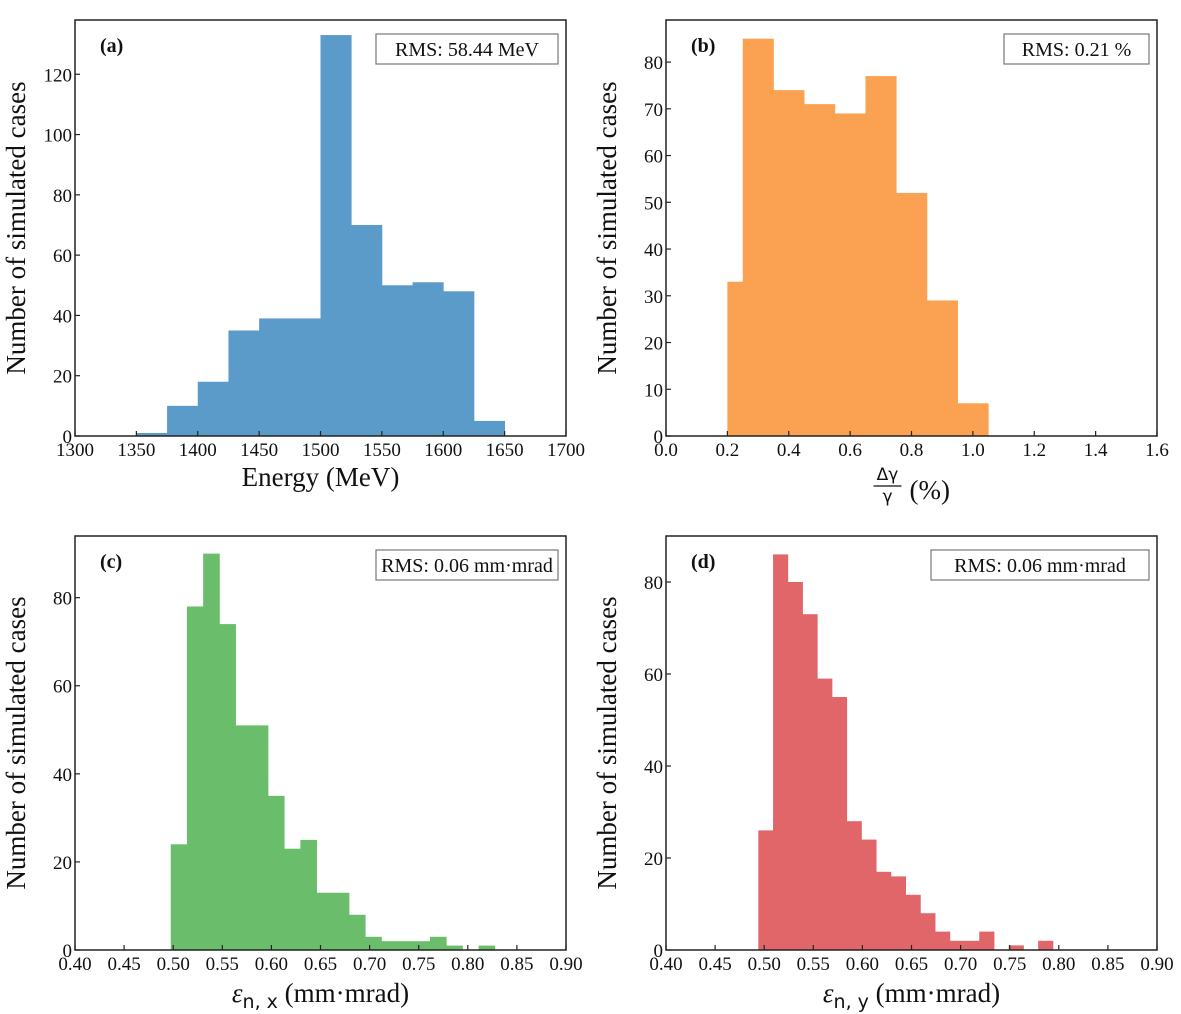 This screenshot has height=1014, width=1181. What do you see at coordinates (911, 964) in the screenshot?
I see `x-tick-label: 0.65` at bounding box center [911, 964].